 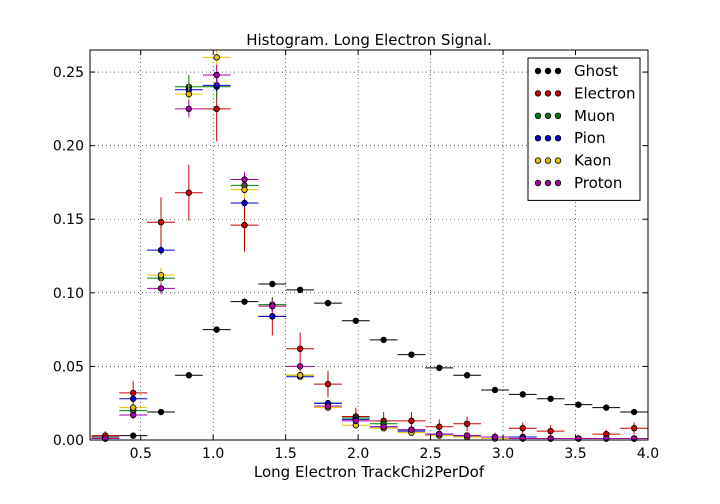 What do you see at coordinates (590, 138) in the screenshot?
I see `legend-label: Pion` at bounding box center [590, 138].